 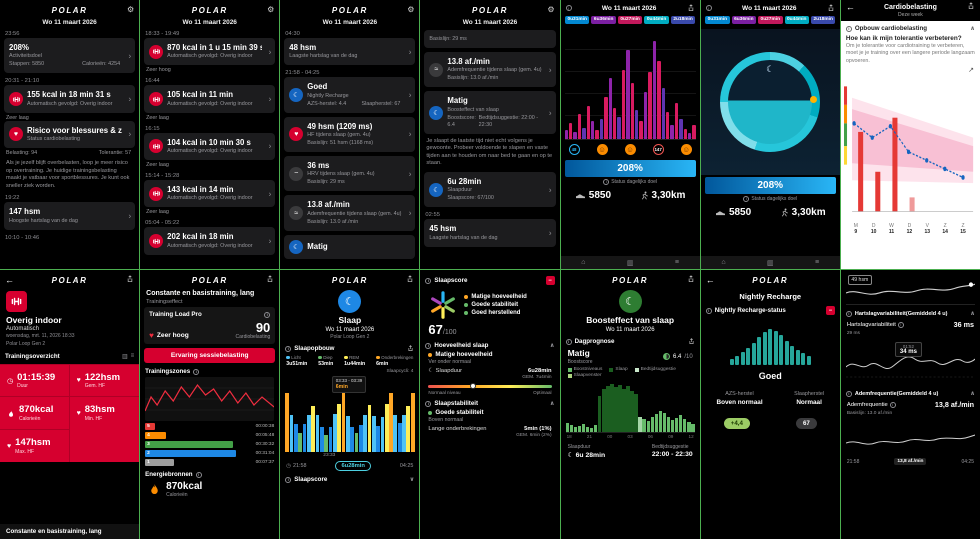 What do you see at coordinates (971, 70) in the screenshot?
I see `expand-chart-icon: ↗` at bounding box center [971, 70].